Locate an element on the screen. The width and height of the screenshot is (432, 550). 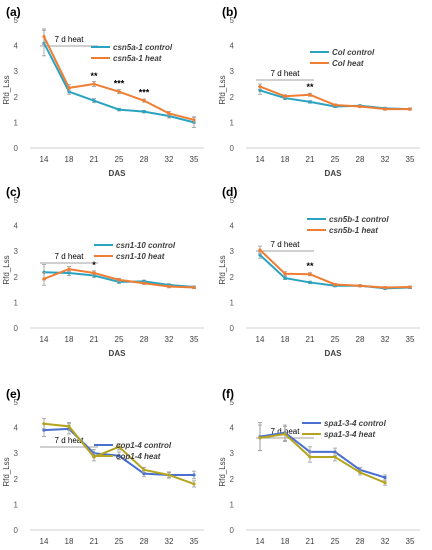
legend-entry: csn5b-1 control is located at coordinates (359, 219).